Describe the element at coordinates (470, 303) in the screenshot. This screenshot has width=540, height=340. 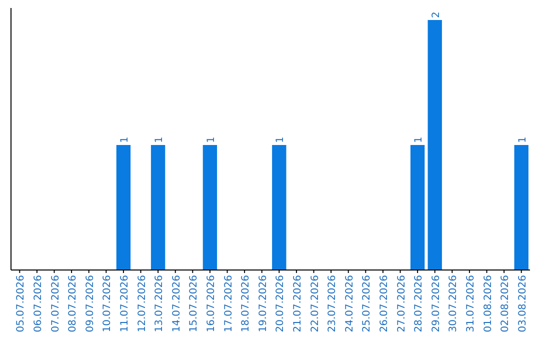
I see `x-tick-label: 31.07.2026` at that location.